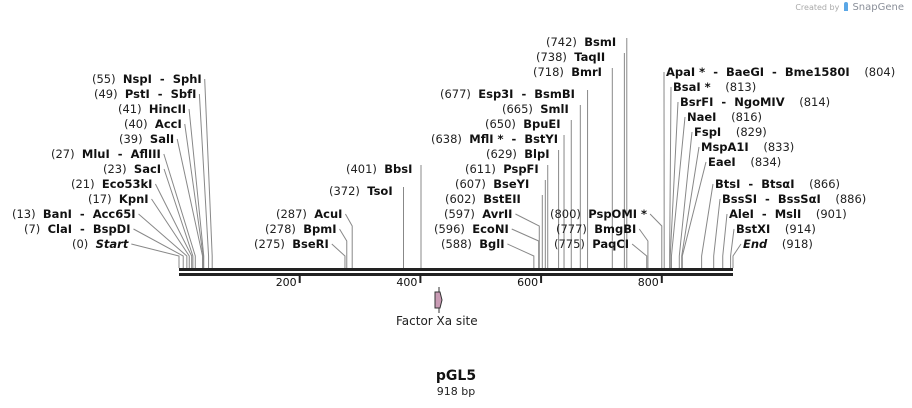  Describe the element at coordinates (728, 184) in the screenshot. I see `enzyme-name: BtsI` at that location.